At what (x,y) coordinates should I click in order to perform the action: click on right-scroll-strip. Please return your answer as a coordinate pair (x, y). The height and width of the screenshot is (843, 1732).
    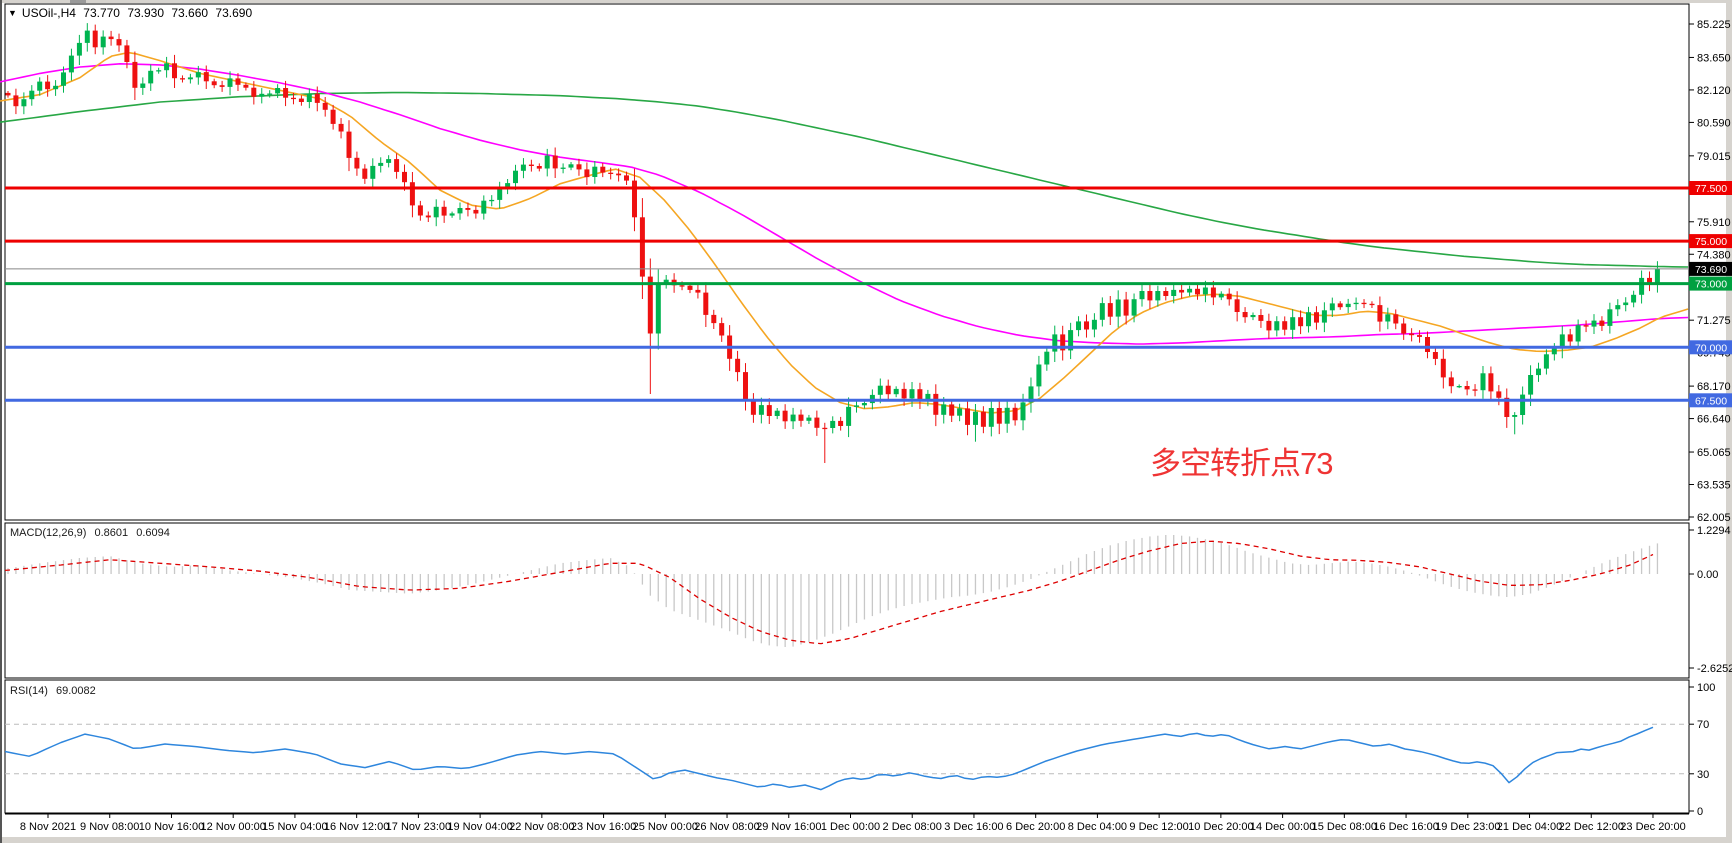
    Looking at the image, I should click on (1729, 421).